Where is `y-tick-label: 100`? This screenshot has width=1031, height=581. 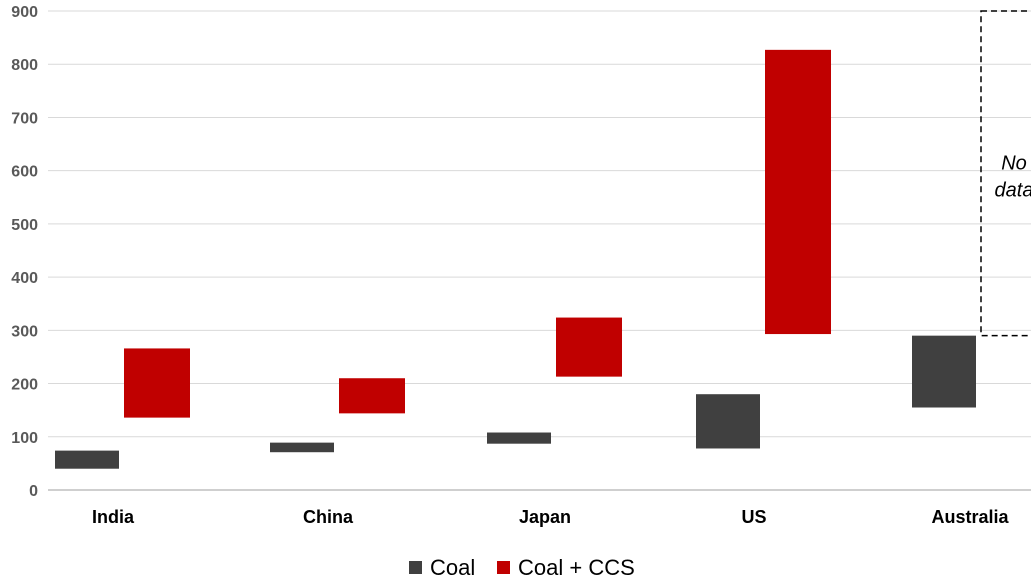 y-tick-label: 100 is located at coordinates (24, 438).